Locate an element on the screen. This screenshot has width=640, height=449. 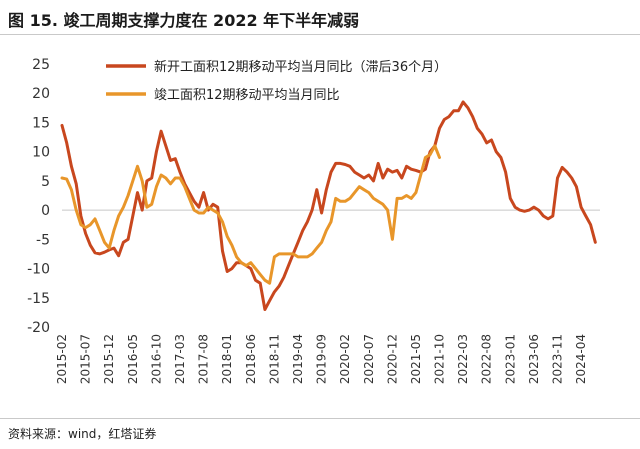
x-tick-label: 2020-02 is located at coordinates (345, 359).